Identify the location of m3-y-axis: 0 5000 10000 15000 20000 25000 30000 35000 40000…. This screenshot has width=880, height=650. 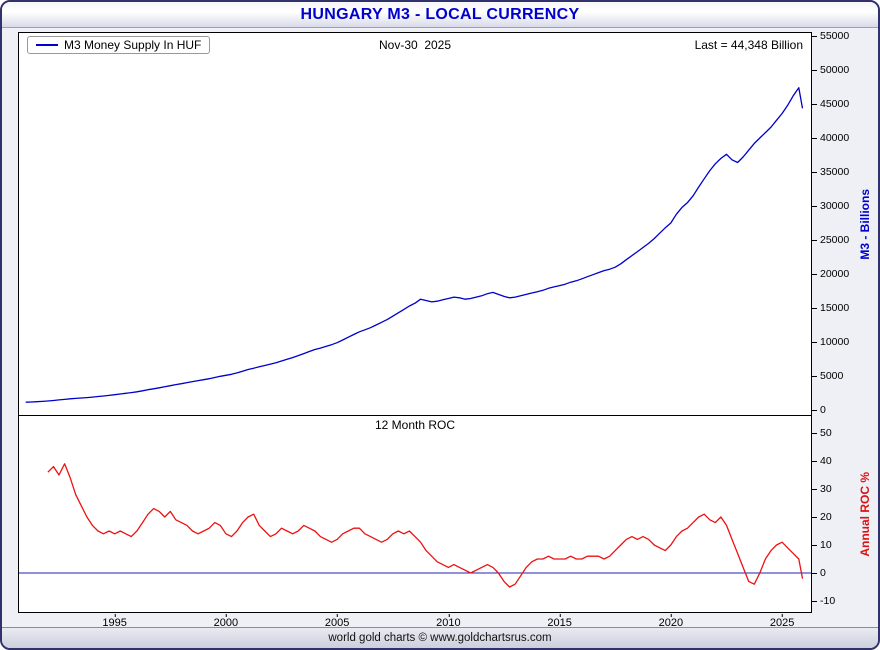
(844, 223).